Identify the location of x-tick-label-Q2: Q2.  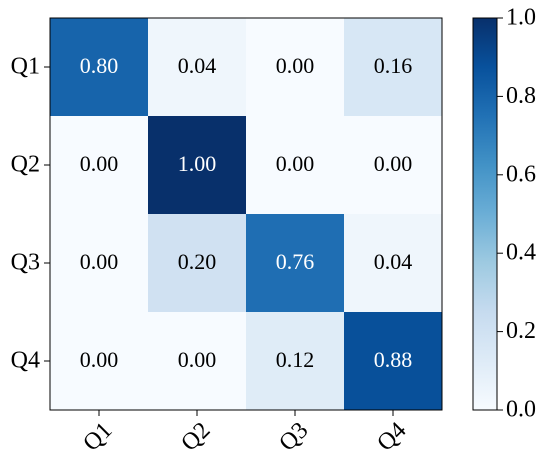
(195, 436).